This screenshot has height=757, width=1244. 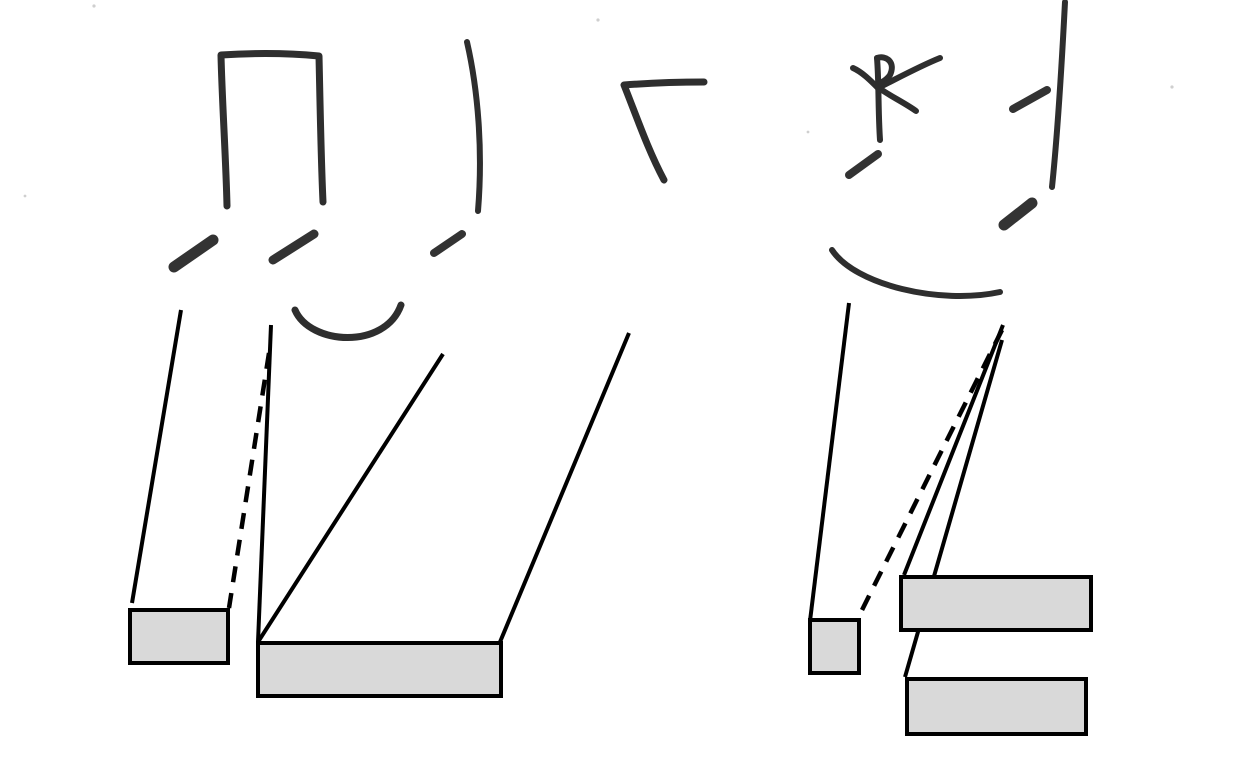 I want to click on glyph-smile-arc-left, so click(x=348, y=321).